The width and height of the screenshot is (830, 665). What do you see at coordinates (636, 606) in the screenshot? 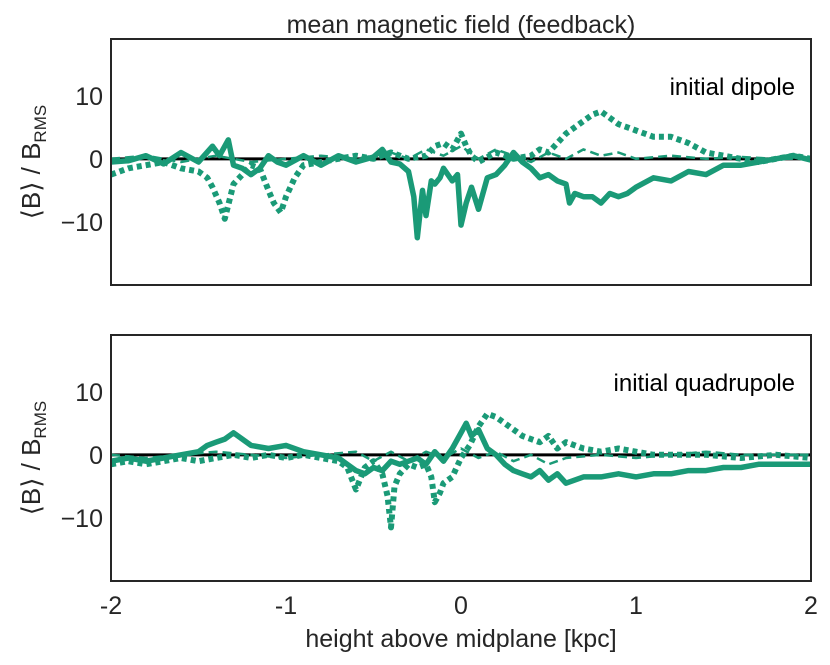
I see `x-tick-label: 1` at bounding box center [636, 606].